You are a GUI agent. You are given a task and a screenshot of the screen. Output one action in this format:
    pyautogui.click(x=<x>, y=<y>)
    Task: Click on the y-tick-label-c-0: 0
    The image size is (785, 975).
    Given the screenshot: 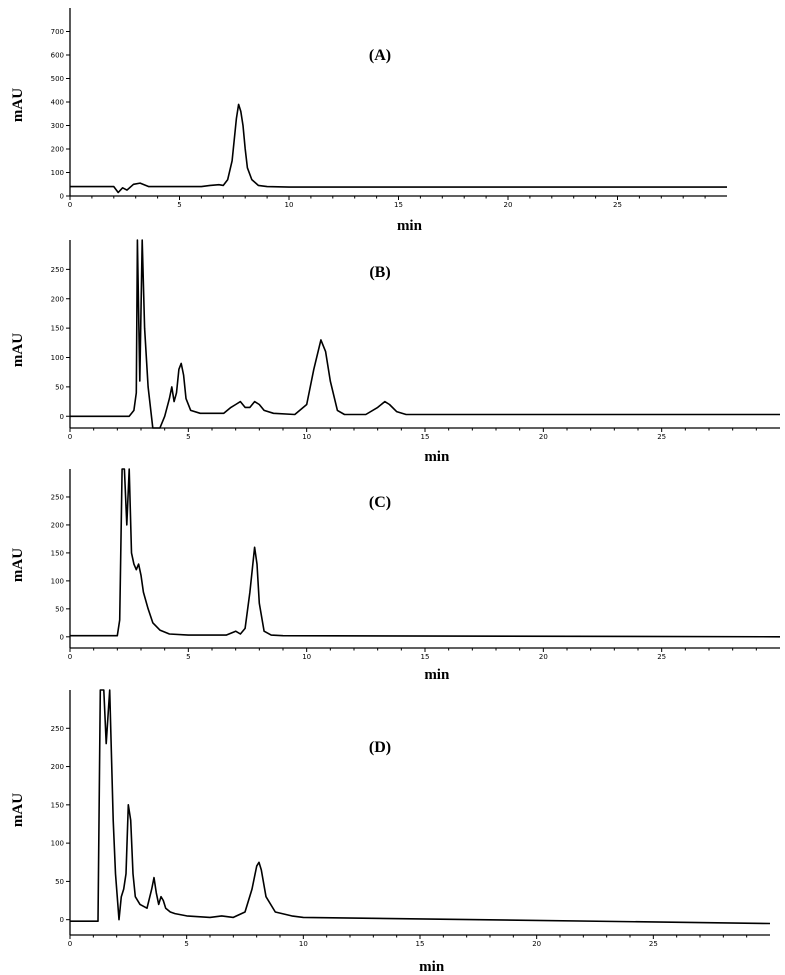 What is the action you would take?
    pyautogui.click(x=62, y=637)
    